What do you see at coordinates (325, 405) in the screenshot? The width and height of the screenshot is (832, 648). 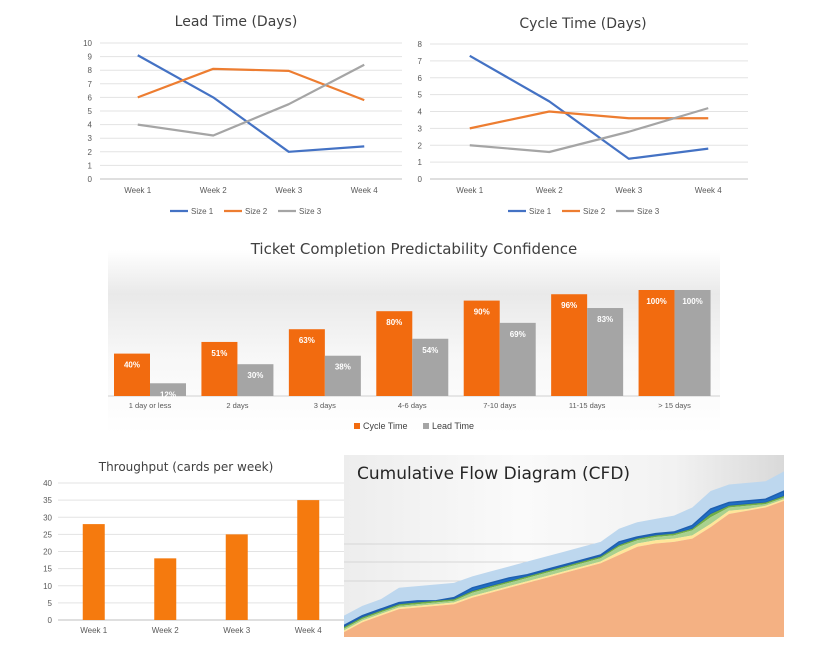 I see `x-tick-label: 3 days` at bounding box center [325, 405].